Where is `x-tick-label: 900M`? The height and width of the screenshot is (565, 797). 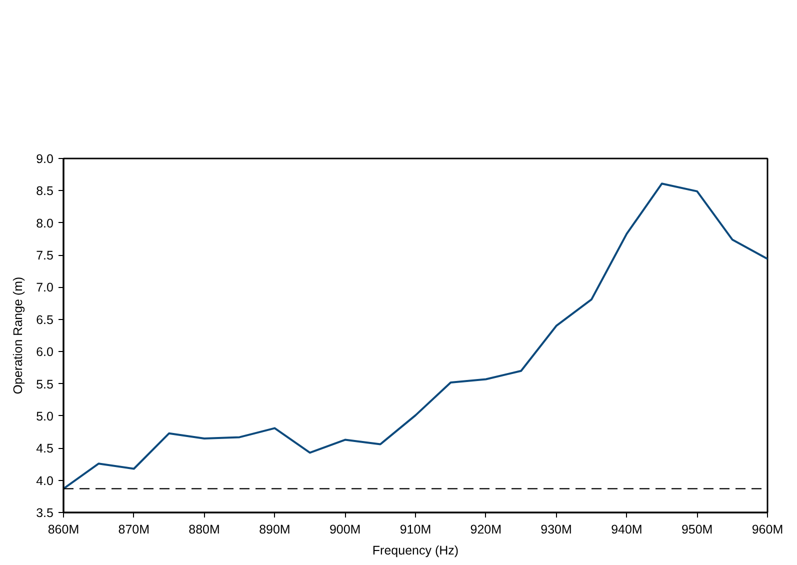 x-tick-label: 900M is located at coordinates (345, 529).